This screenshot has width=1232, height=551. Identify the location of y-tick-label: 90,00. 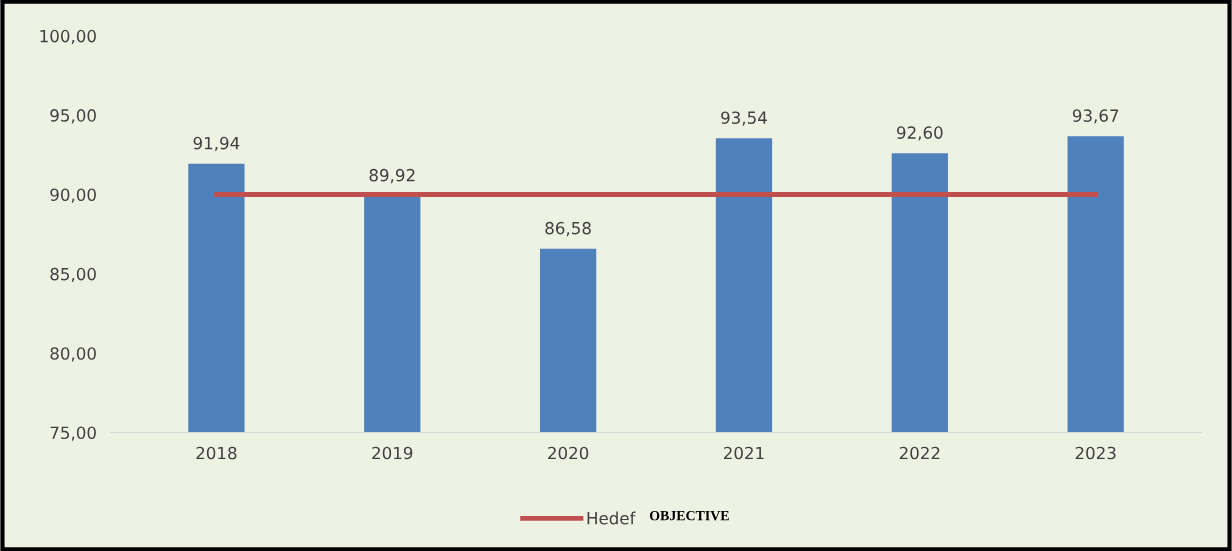
(73, 195).